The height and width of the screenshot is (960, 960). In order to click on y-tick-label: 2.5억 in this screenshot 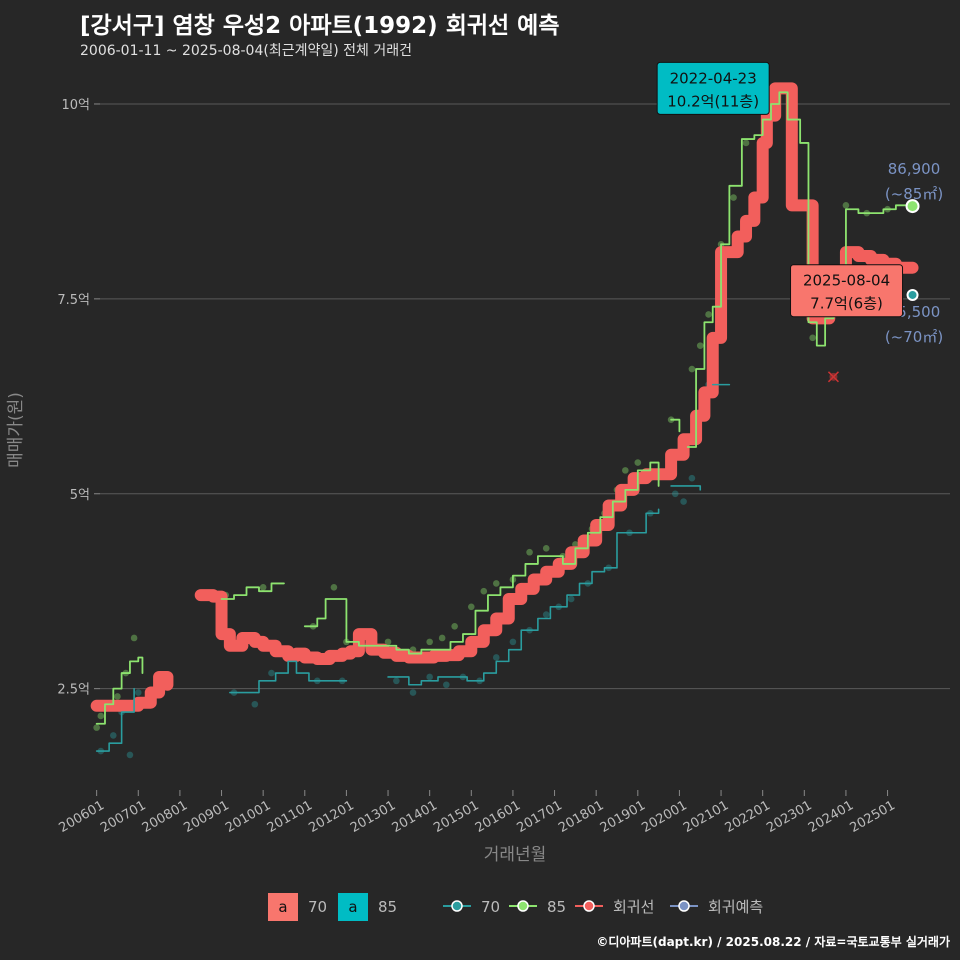, I will do `click(73, 690)`.